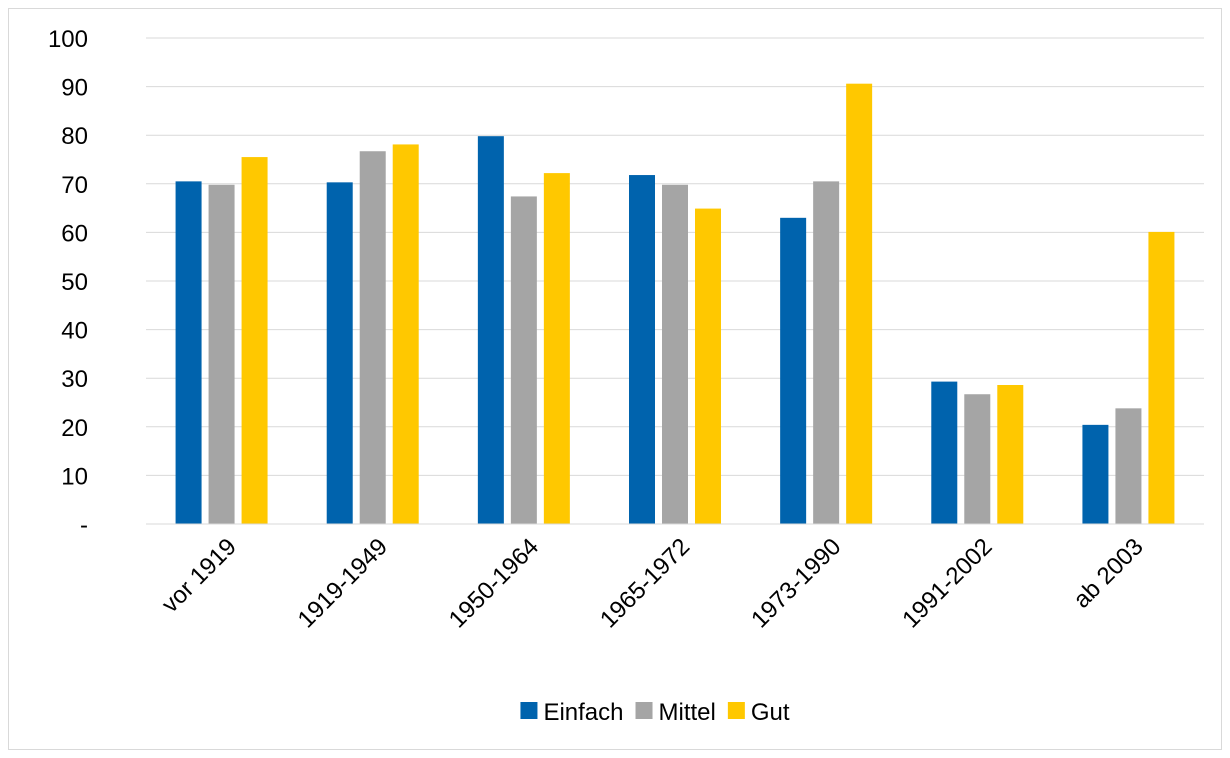 This screenshot has height=758, width=1230. What do you see at coordinates (687, 712) in the screenshot?
I see `legend-label-mittel: Mittel` at bounding box center [687, 712].